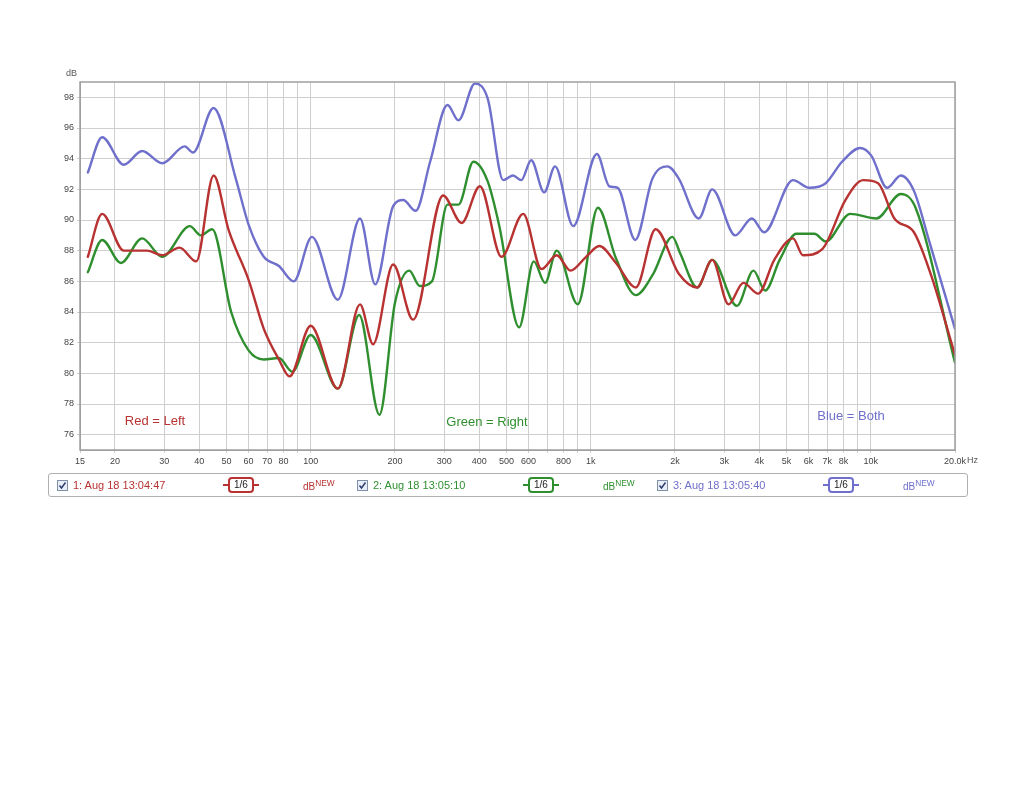 The height and width of the screenshot is (791, 1024). I want to click on x-tick-label: 6k, so click(808, 460).